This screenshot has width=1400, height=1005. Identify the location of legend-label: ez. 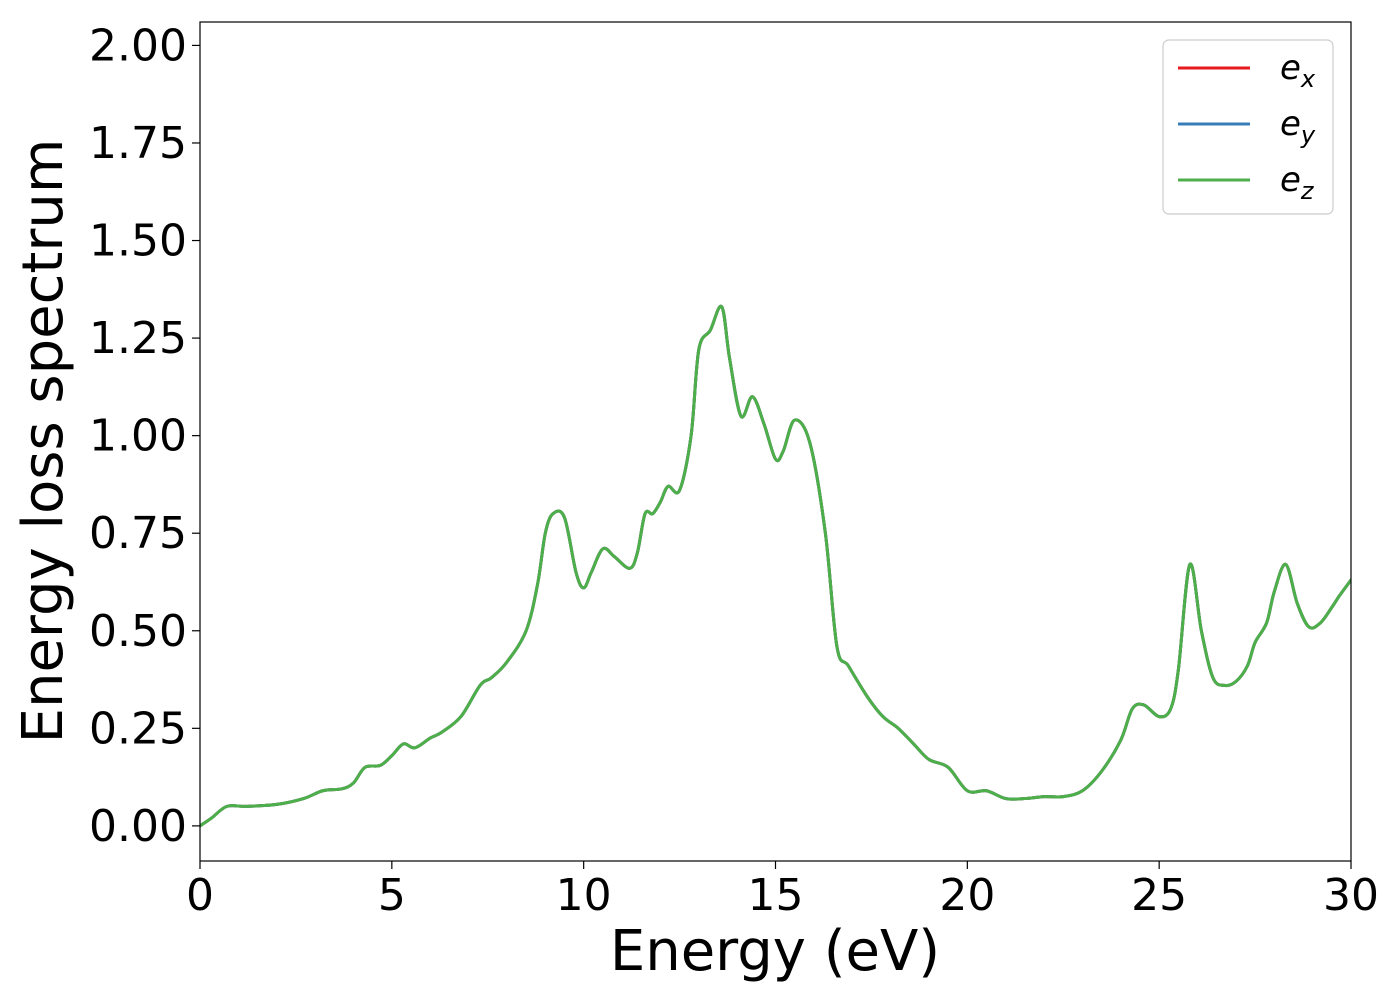
(1297, 182).